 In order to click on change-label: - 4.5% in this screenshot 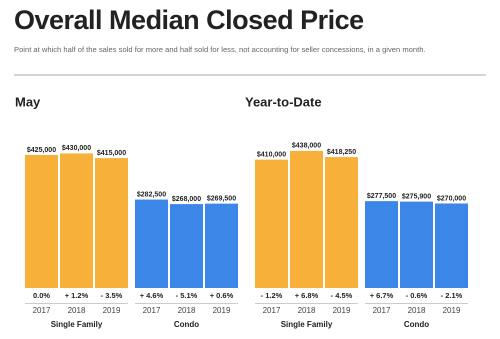, I will do `click(342, 295)`.